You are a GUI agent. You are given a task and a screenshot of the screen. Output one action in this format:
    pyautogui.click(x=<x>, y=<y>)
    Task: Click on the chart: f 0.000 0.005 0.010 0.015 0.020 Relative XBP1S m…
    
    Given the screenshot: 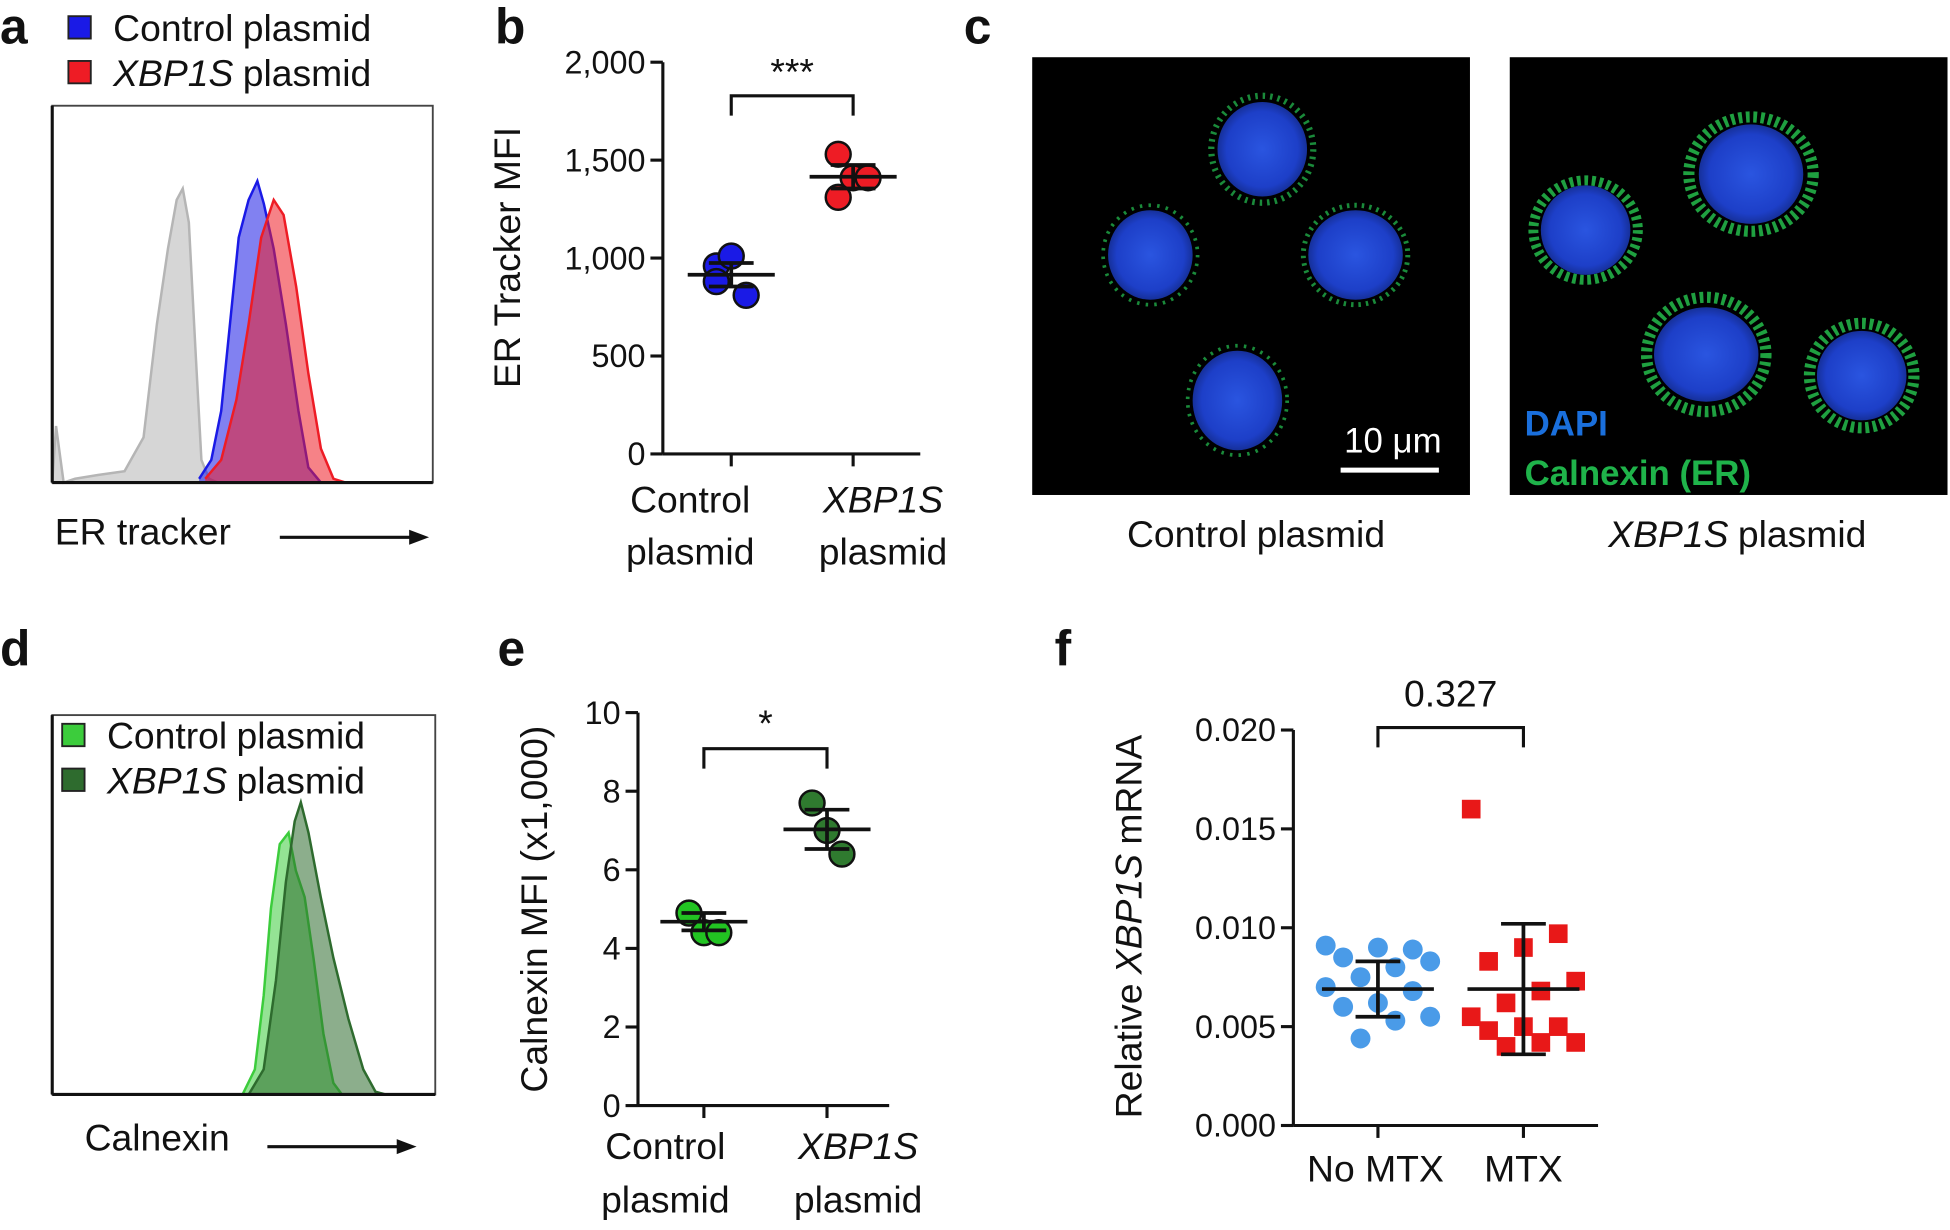 What is the action you would take?
    pyautogui.click(x=1327, y=904)
    